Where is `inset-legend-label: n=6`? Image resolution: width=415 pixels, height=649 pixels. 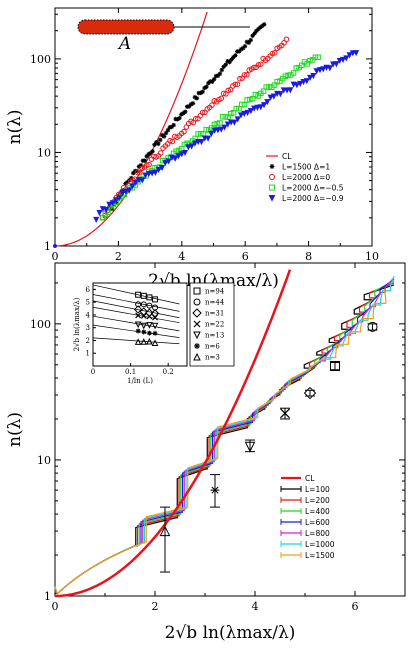
inset-legend-label: n=6 is located at coordinates (212, 347).